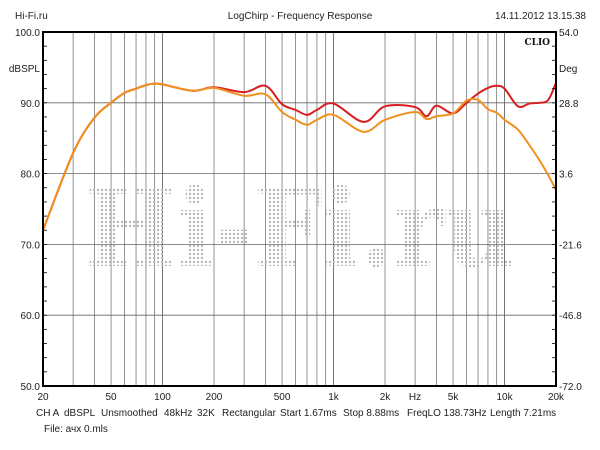 This screenshot has height=450, width=600. Describe the element at coordinates (570, 387) in the screenshot. I see `y-tick-label-right: -72.0` at that location.